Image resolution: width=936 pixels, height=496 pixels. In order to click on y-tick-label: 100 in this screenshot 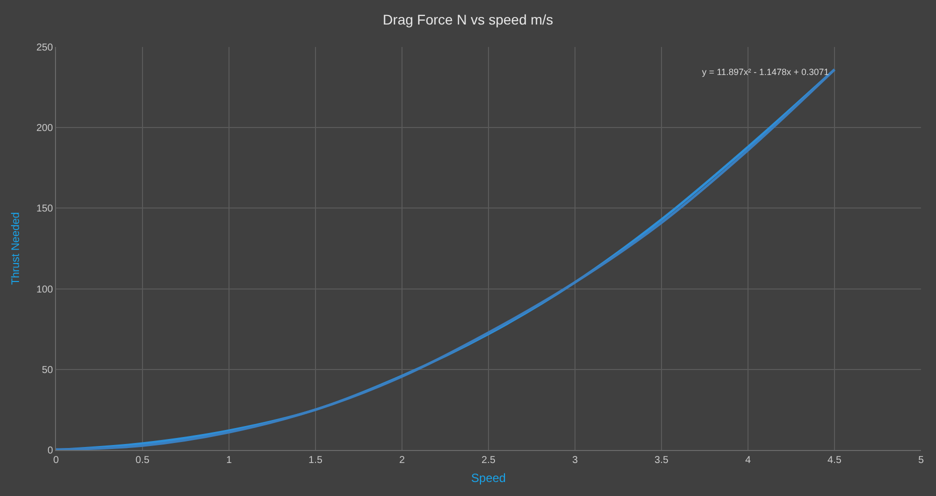, I will do `click(45, 290)`.